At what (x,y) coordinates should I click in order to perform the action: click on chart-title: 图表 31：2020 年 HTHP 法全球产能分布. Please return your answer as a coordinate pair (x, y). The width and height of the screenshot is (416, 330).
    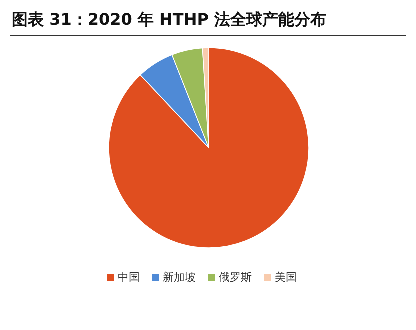
    Looking at the image, I should click on (169, 19).